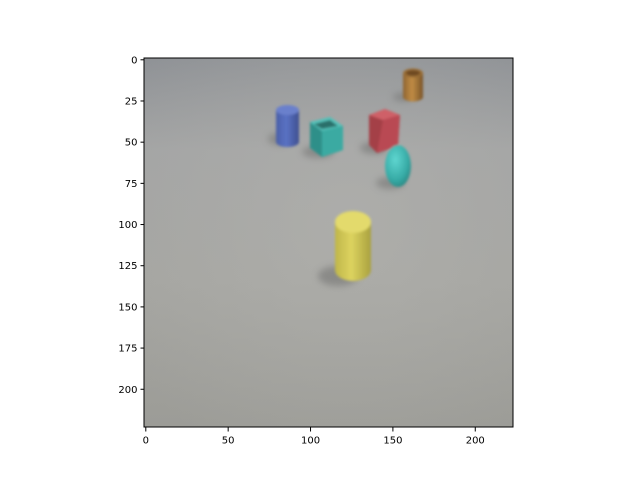  Describe the element at coordinates (398, 166) in the screenshot. I see `cyan-sphere` at that location.